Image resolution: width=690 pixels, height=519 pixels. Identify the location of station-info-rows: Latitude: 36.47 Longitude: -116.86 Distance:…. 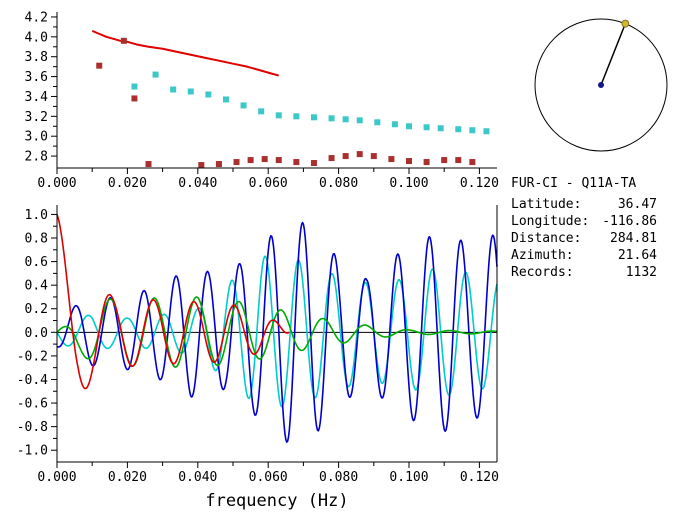
(584, 238).